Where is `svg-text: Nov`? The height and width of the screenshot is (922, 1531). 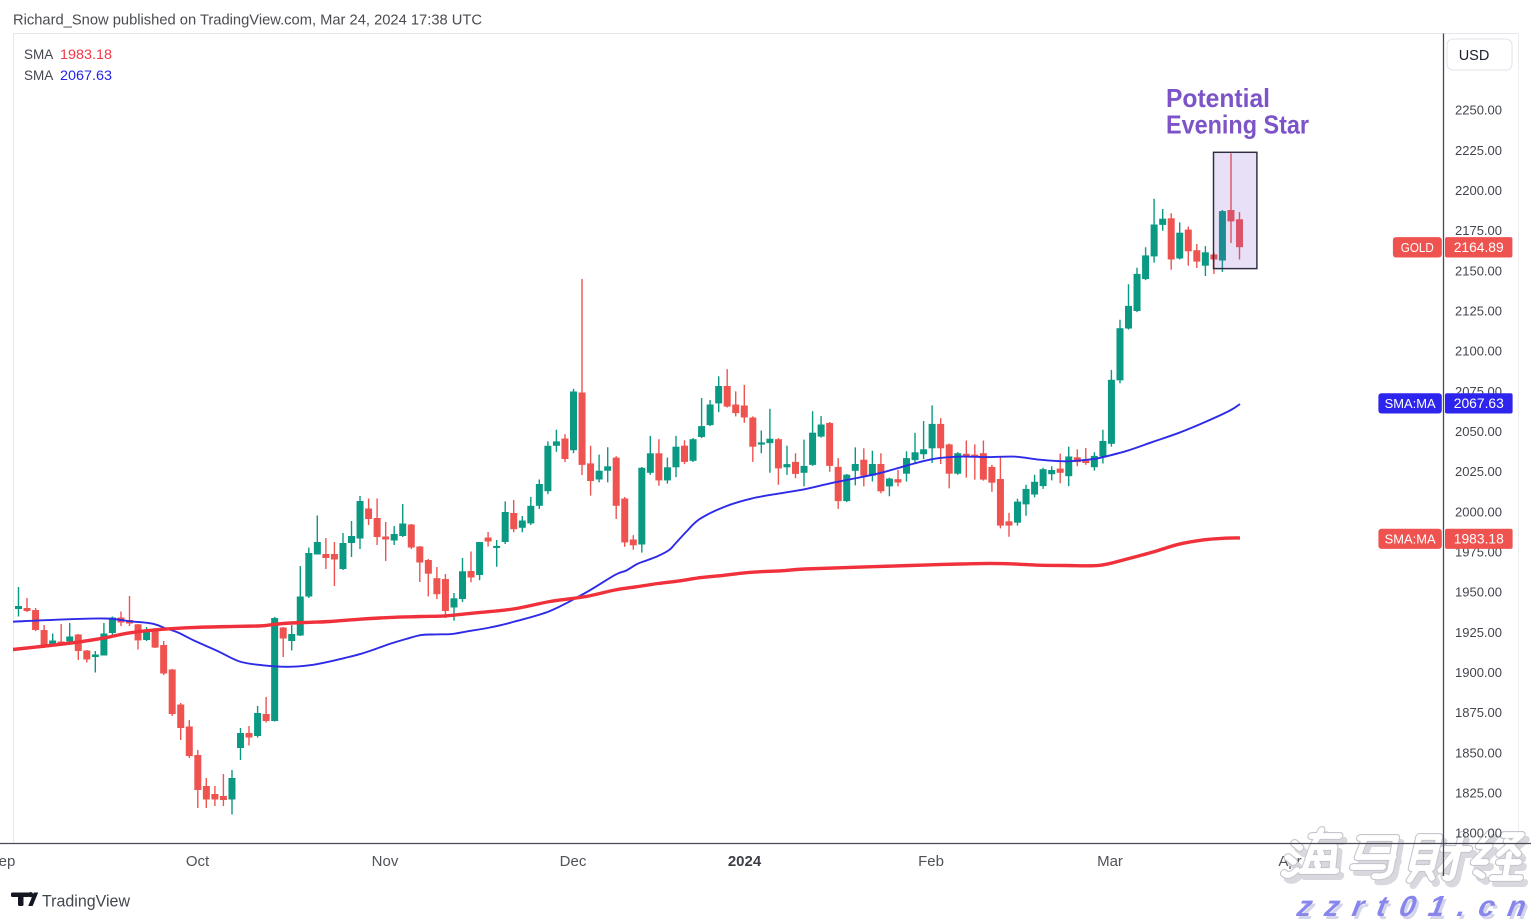 svg-text: Nov is located at coordinates (385, 861).